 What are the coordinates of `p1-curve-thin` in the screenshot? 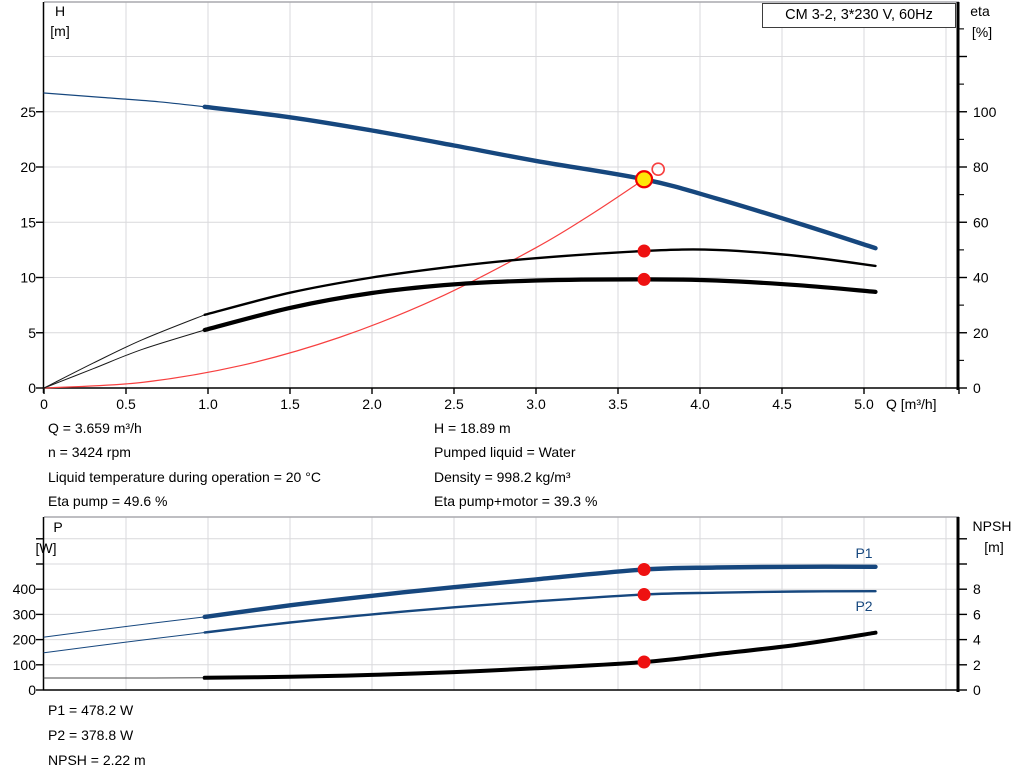 It's located at (124, 627).